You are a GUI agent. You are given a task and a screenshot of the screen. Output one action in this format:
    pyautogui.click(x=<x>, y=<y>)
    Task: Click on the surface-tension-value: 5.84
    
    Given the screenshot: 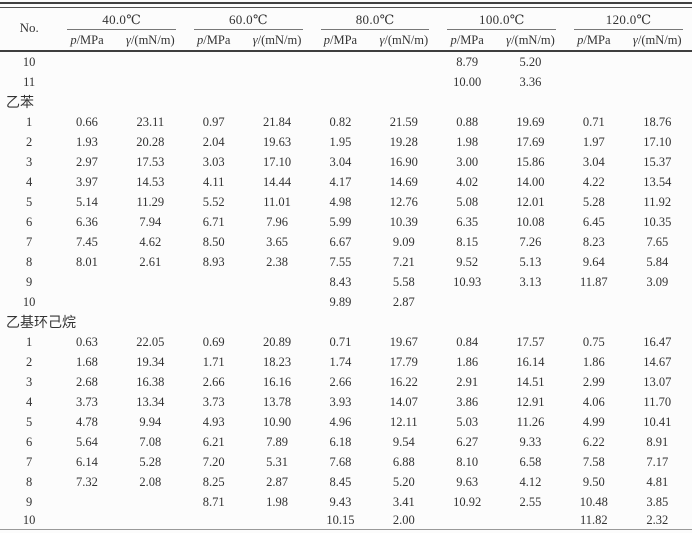 What is the action you would take?
    pyautogui.click(x=657, y=261)
    